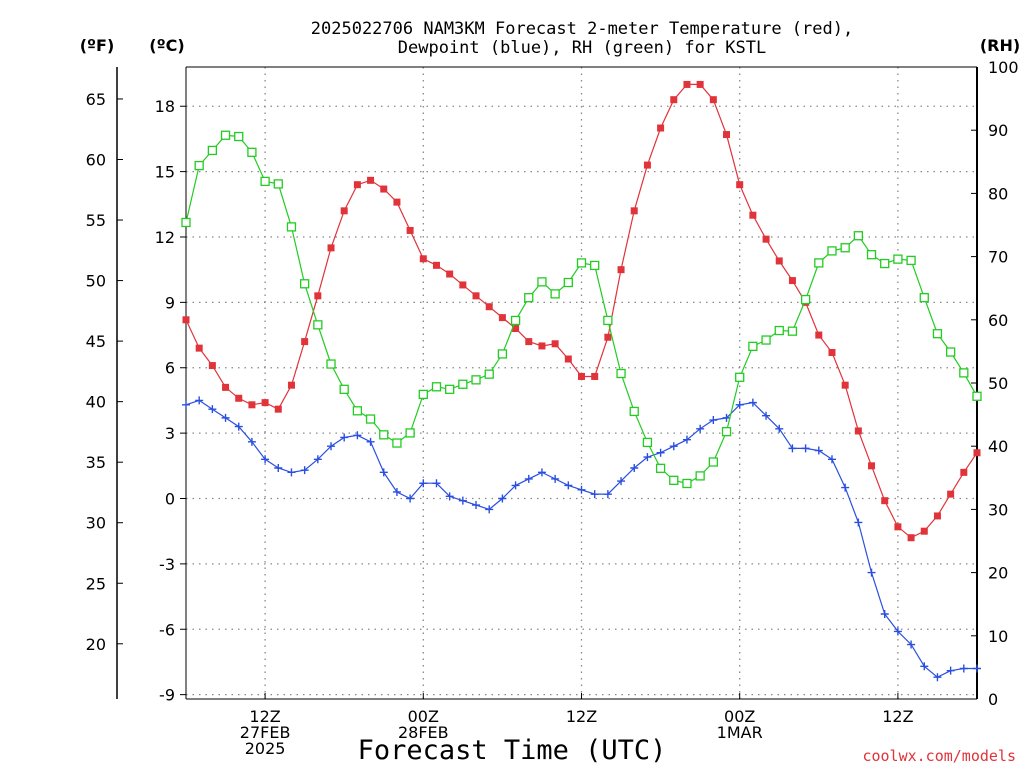  I want to click on rh-tick-label: 50, so click(998, 383).